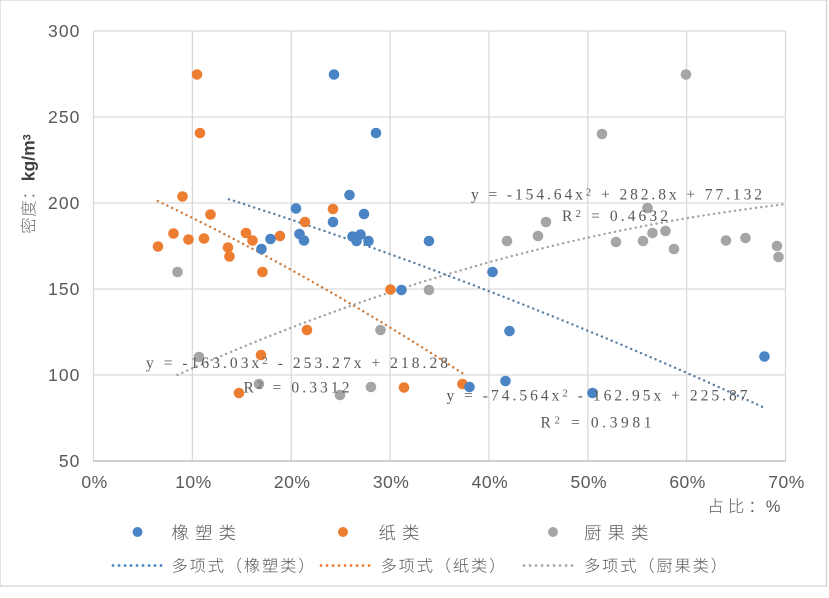 This screenshot has width=829, height=598. What do you see at coordinates (29, 157) in the screenshot?
I see `svg-text: kg/m3` at bounding box center [29, 157].